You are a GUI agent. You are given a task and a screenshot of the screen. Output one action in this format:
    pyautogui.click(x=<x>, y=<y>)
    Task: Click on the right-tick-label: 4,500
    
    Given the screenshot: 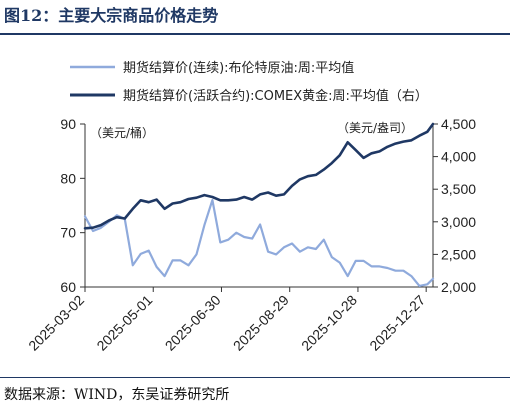 What is the action you would take?
    pyautogui.click(x=458, y=124)
    